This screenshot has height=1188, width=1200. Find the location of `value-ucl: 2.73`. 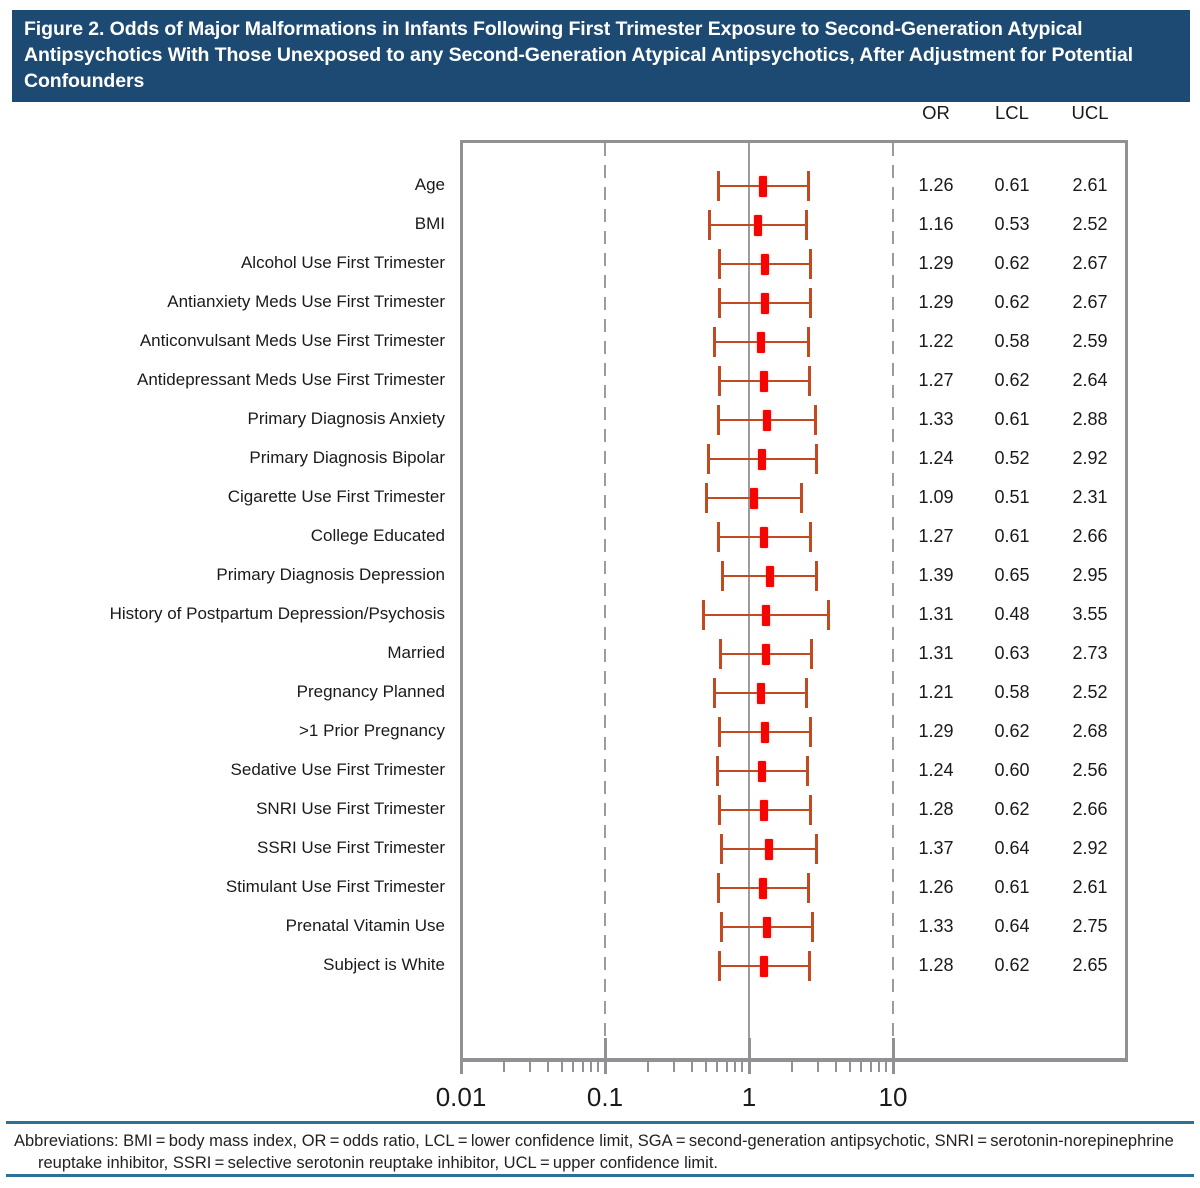

value-ucl: 2.73 is located at coordinates (1090, 653).